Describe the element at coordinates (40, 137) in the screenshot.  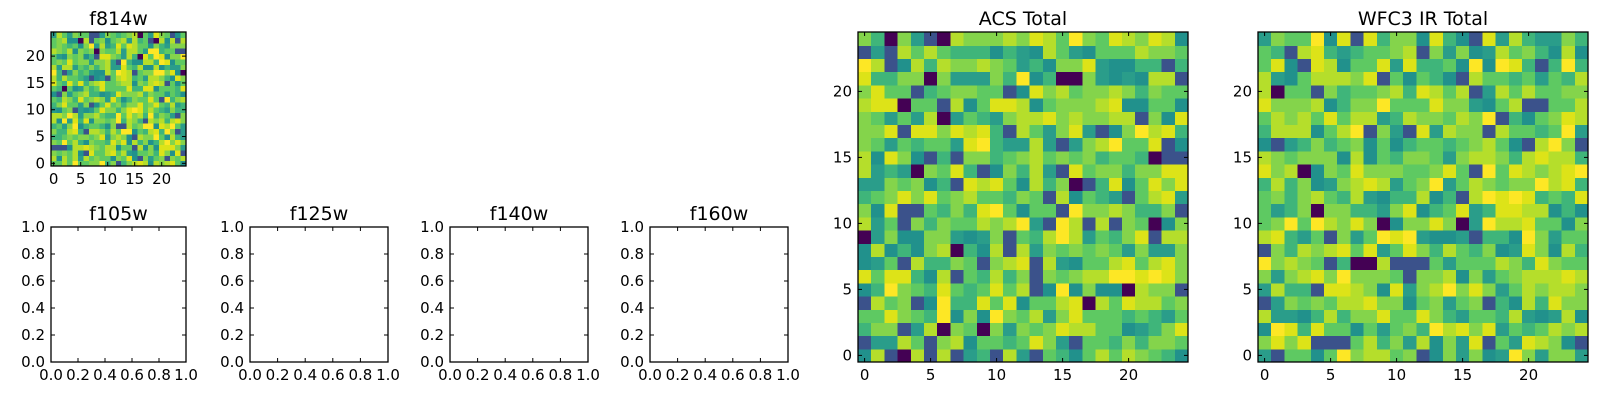
I see `y-tick-label: 5` at that location.